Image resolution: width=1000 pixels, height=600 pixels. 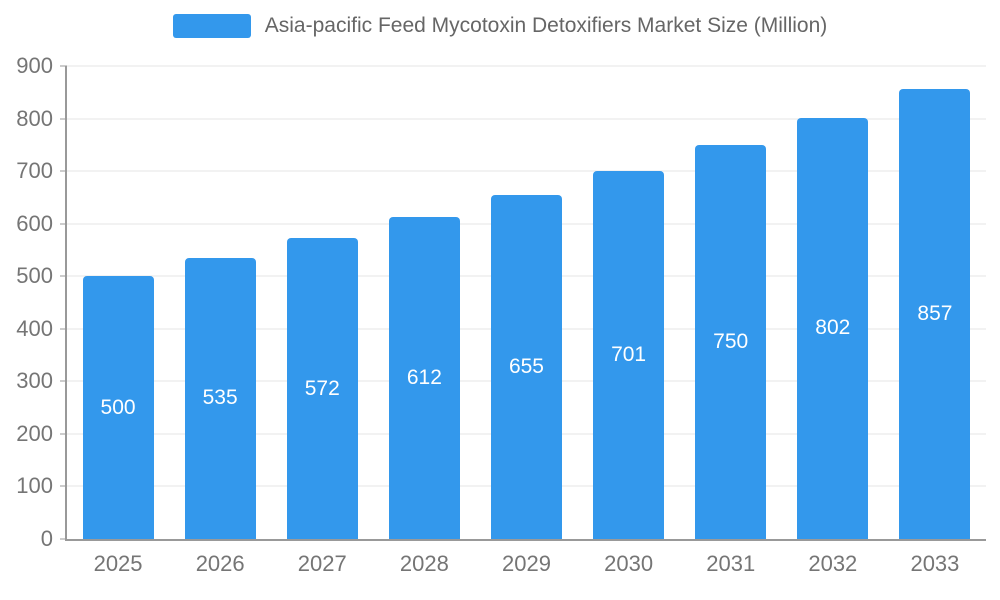 What do you see at coordinates (211, 26) in the screenshot?
I see `legend-color-swatch` at bounding box center [211, 26].